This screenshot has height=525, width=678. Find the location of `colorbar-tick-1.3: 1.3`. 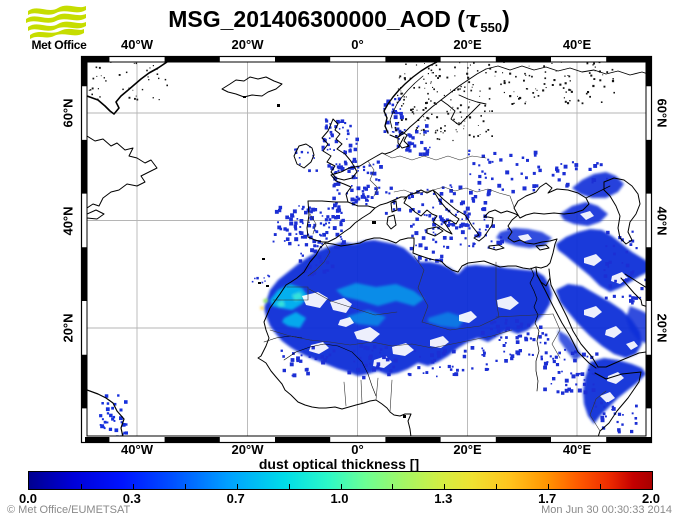

colorbar-tick-1.3: 1.3 is located at coordinates (443, 498).